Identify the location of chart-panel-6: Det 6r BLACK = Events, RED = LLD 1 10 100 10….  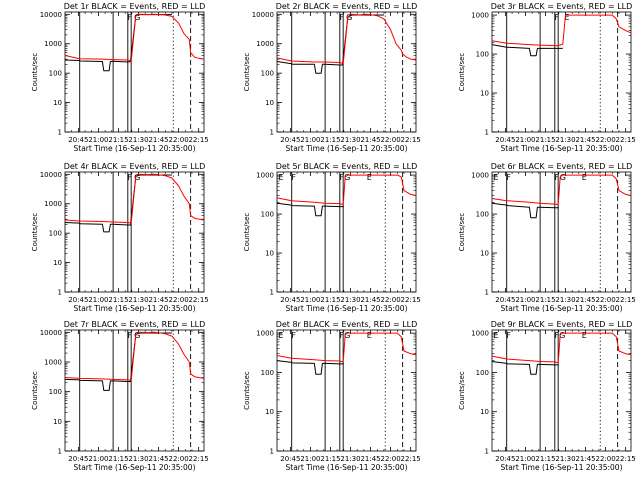
(547, 237).